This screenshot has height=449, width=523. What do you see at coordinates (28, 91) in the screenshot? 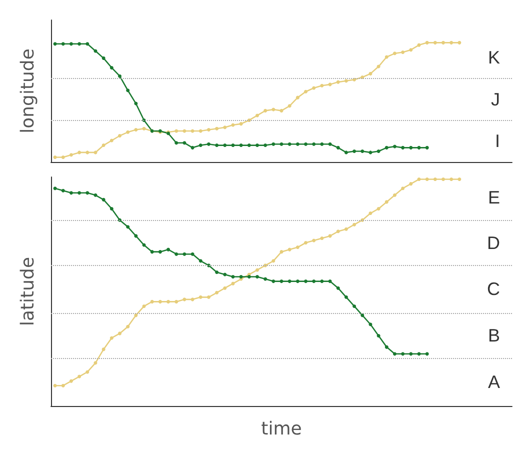
I see `y-axis-title: longitude` at bounding box center [28, 91].